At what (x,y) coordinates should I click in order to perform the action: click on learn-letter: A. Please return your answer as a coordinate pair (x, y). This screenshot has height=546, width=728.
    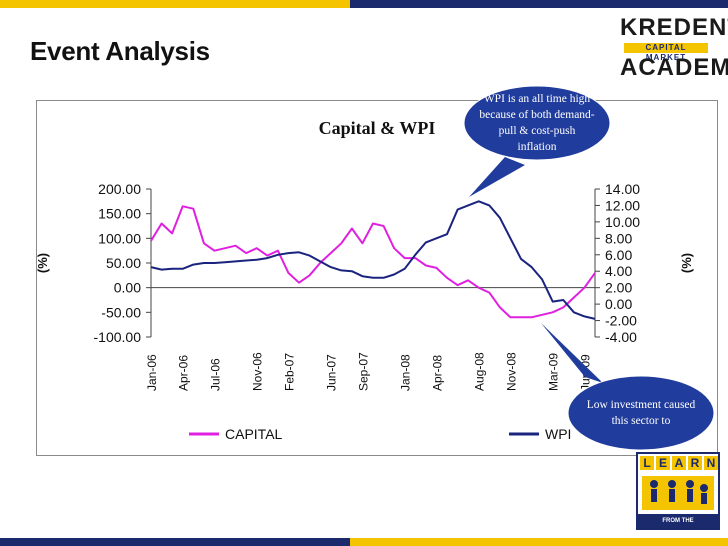
    Looking at the image, I should click on (679, 463).